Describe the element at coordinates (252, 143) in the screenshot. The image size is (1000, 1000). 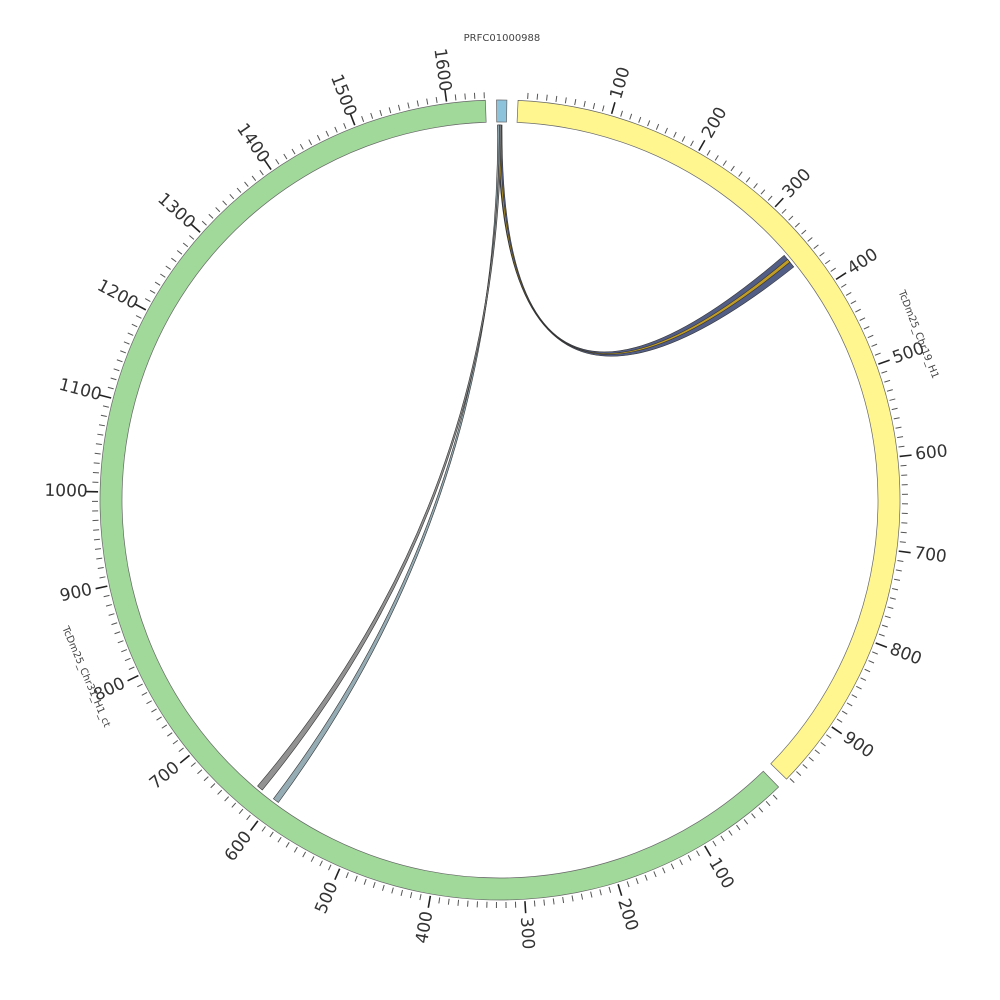
I see `tick-label: 1400` at that location.